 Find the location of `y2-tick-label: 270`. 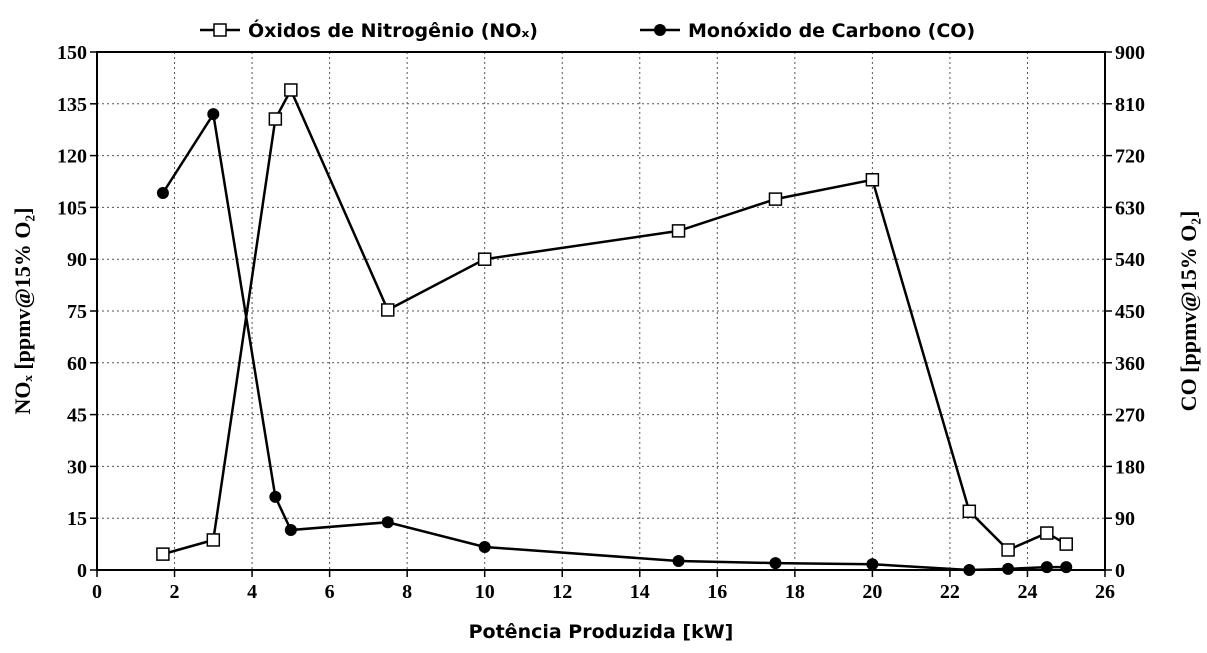

y2-tick-label: 270 is located at coordinates (1130, 416).